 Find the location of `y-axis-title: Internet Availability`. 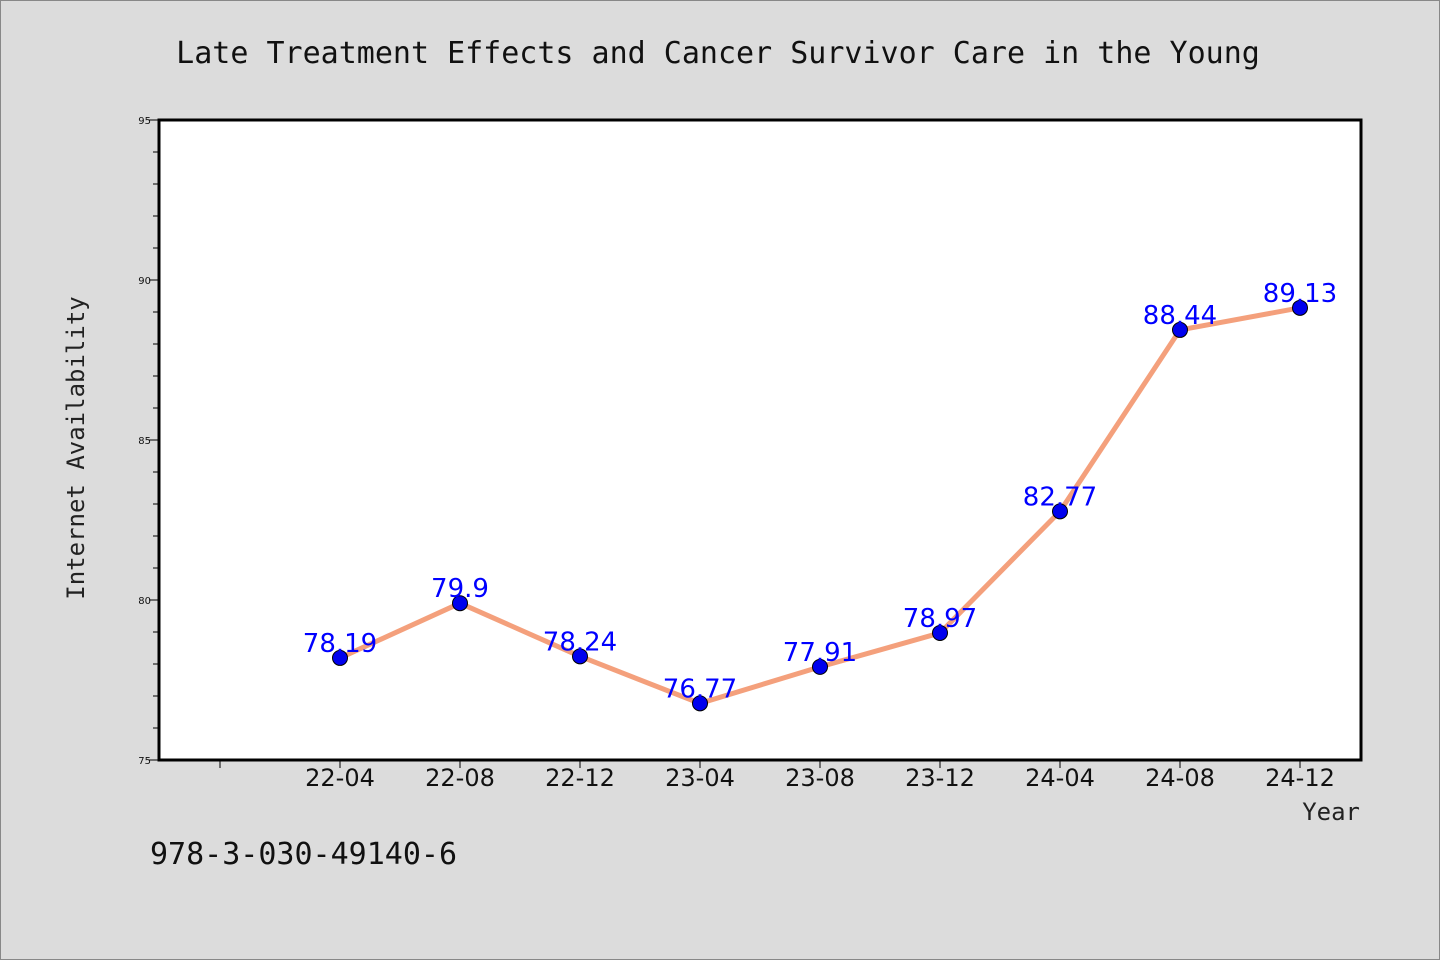

y-axis-title: Internet Availability is located at coordinates (76, 447).